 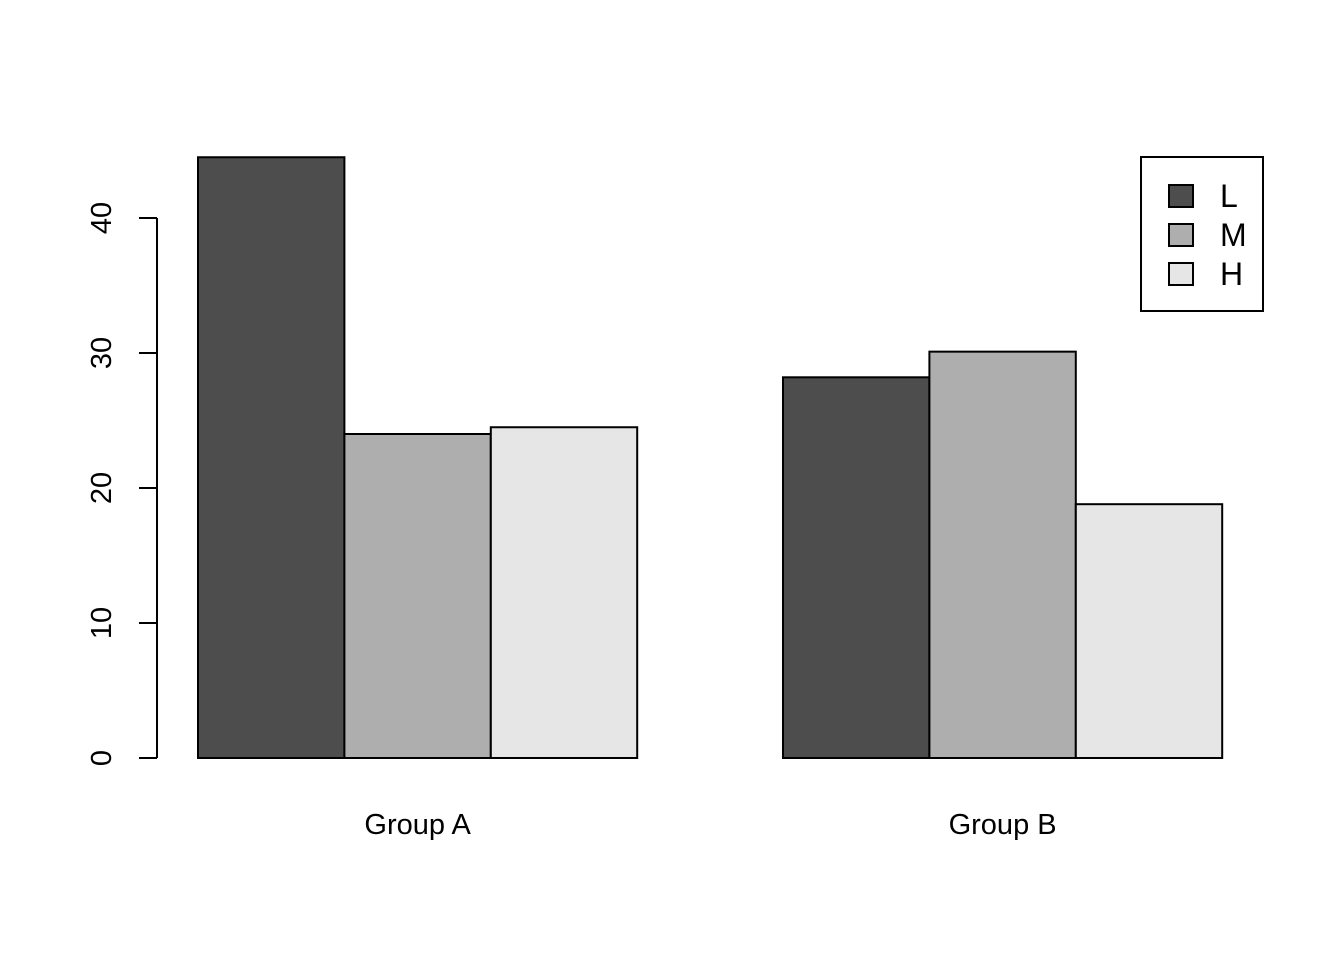 What do you see at coordinates (1181, 196) in the screenshot?
I see `legend-swatch-l` at bounding box center [1181, 196].